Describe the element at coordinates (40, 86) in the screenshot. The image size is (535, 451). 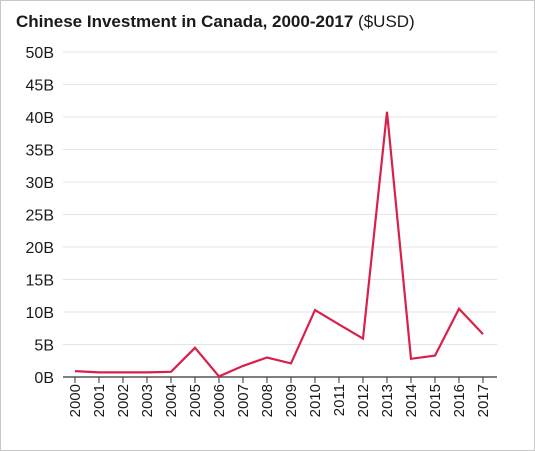
I see `y-tick-label: 45B` at that location.